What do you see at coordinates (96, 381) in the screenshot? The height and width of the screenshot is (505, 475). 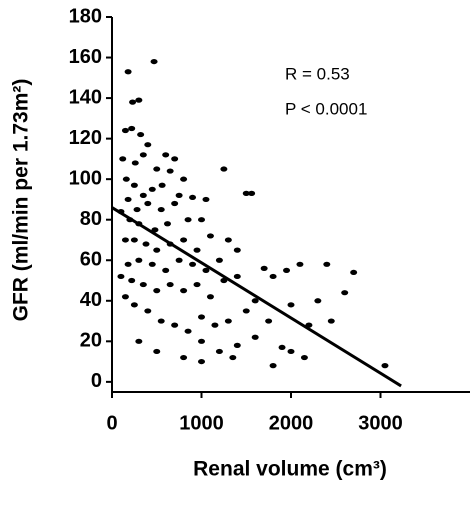 I see `y-tick-label: 0` at bounding box center [96, 381].